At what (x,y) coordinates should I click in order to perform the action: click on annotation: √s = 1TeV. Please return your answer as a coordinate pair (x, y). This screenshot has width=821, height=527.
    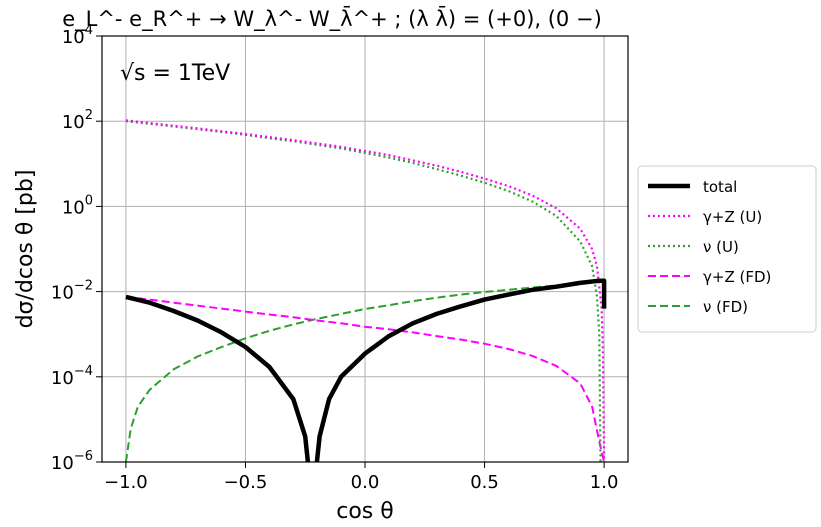
    Looking at the image, I should click on (175, 73).